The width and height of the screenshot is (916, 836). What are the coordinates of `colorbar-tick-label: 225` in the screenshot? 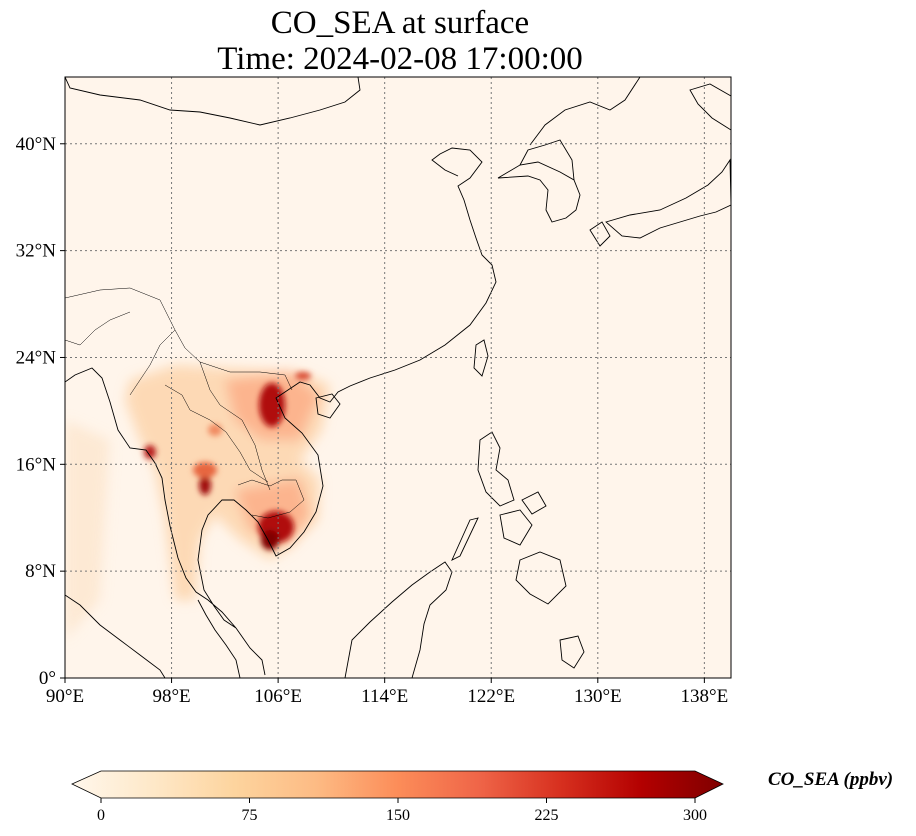 It's located at (547, 815).